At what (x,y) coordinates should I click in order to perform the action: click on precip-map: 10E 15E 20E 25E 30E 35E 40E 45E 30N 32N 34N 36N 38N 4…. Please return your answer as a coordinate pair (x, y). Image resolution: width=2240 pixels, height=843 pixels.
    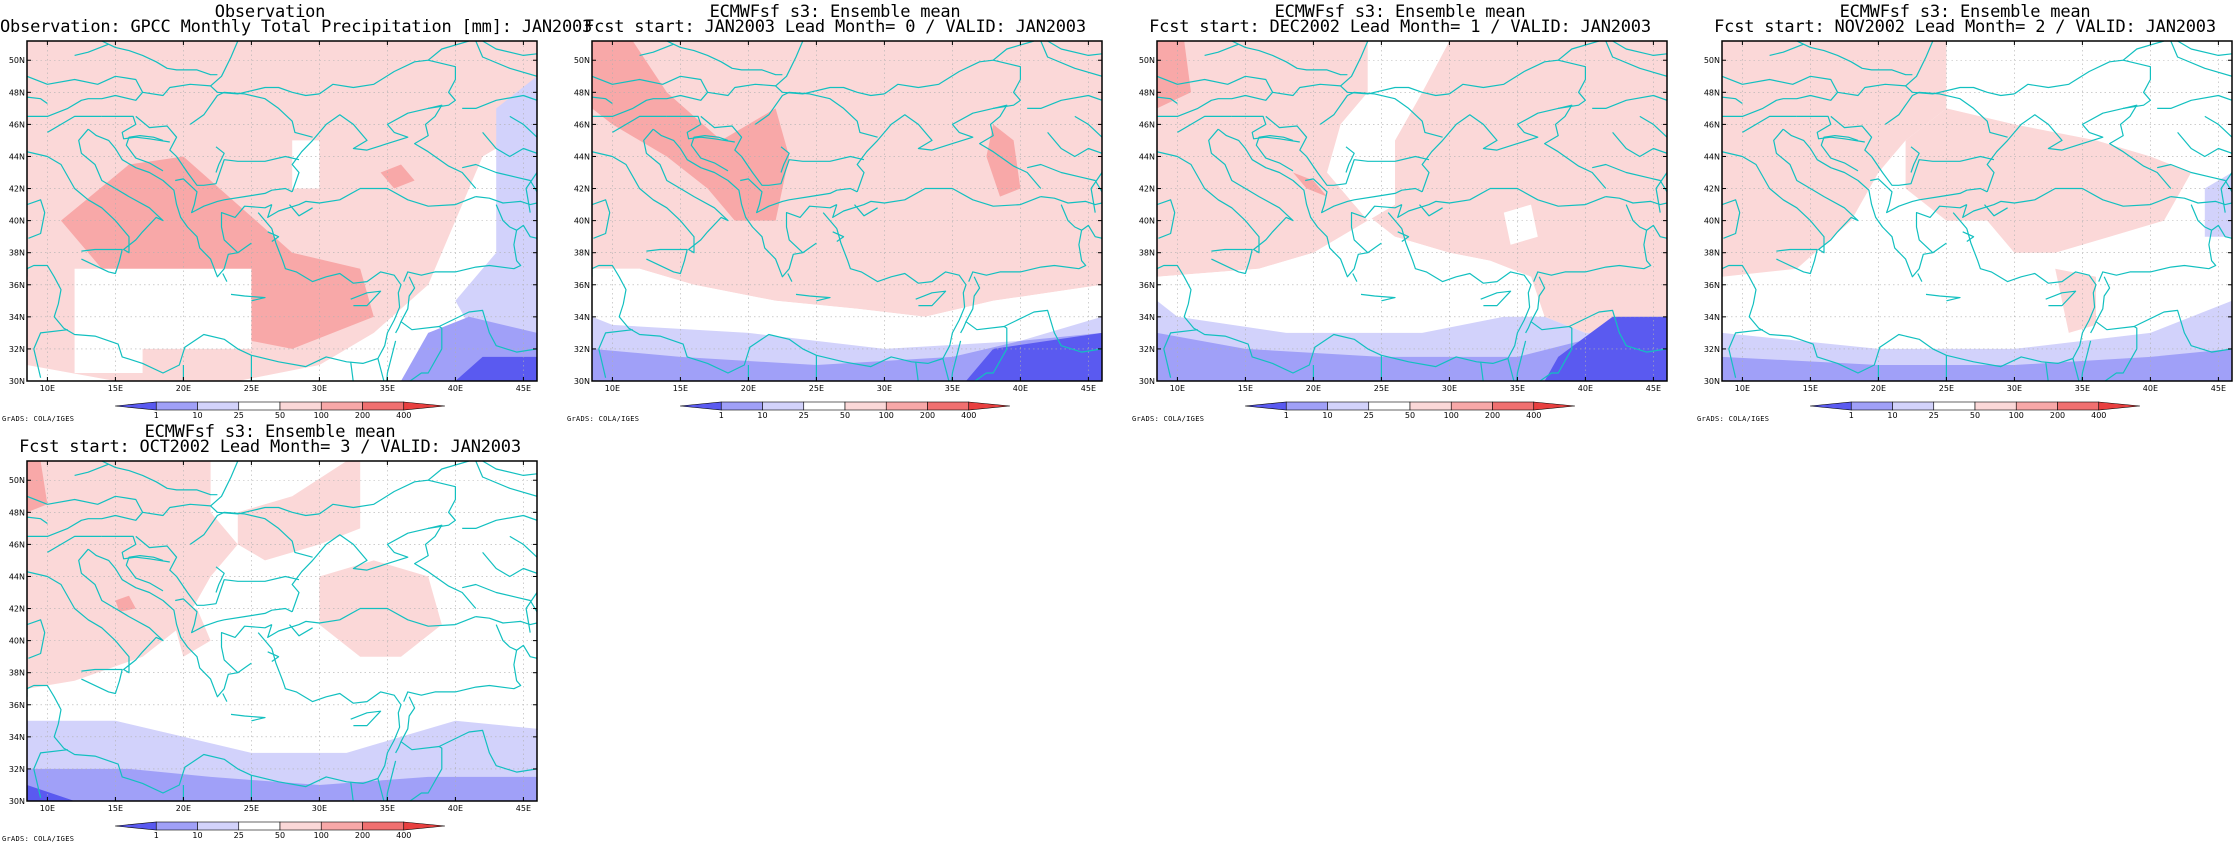
    Looking at the image, I should click on (838, 230).